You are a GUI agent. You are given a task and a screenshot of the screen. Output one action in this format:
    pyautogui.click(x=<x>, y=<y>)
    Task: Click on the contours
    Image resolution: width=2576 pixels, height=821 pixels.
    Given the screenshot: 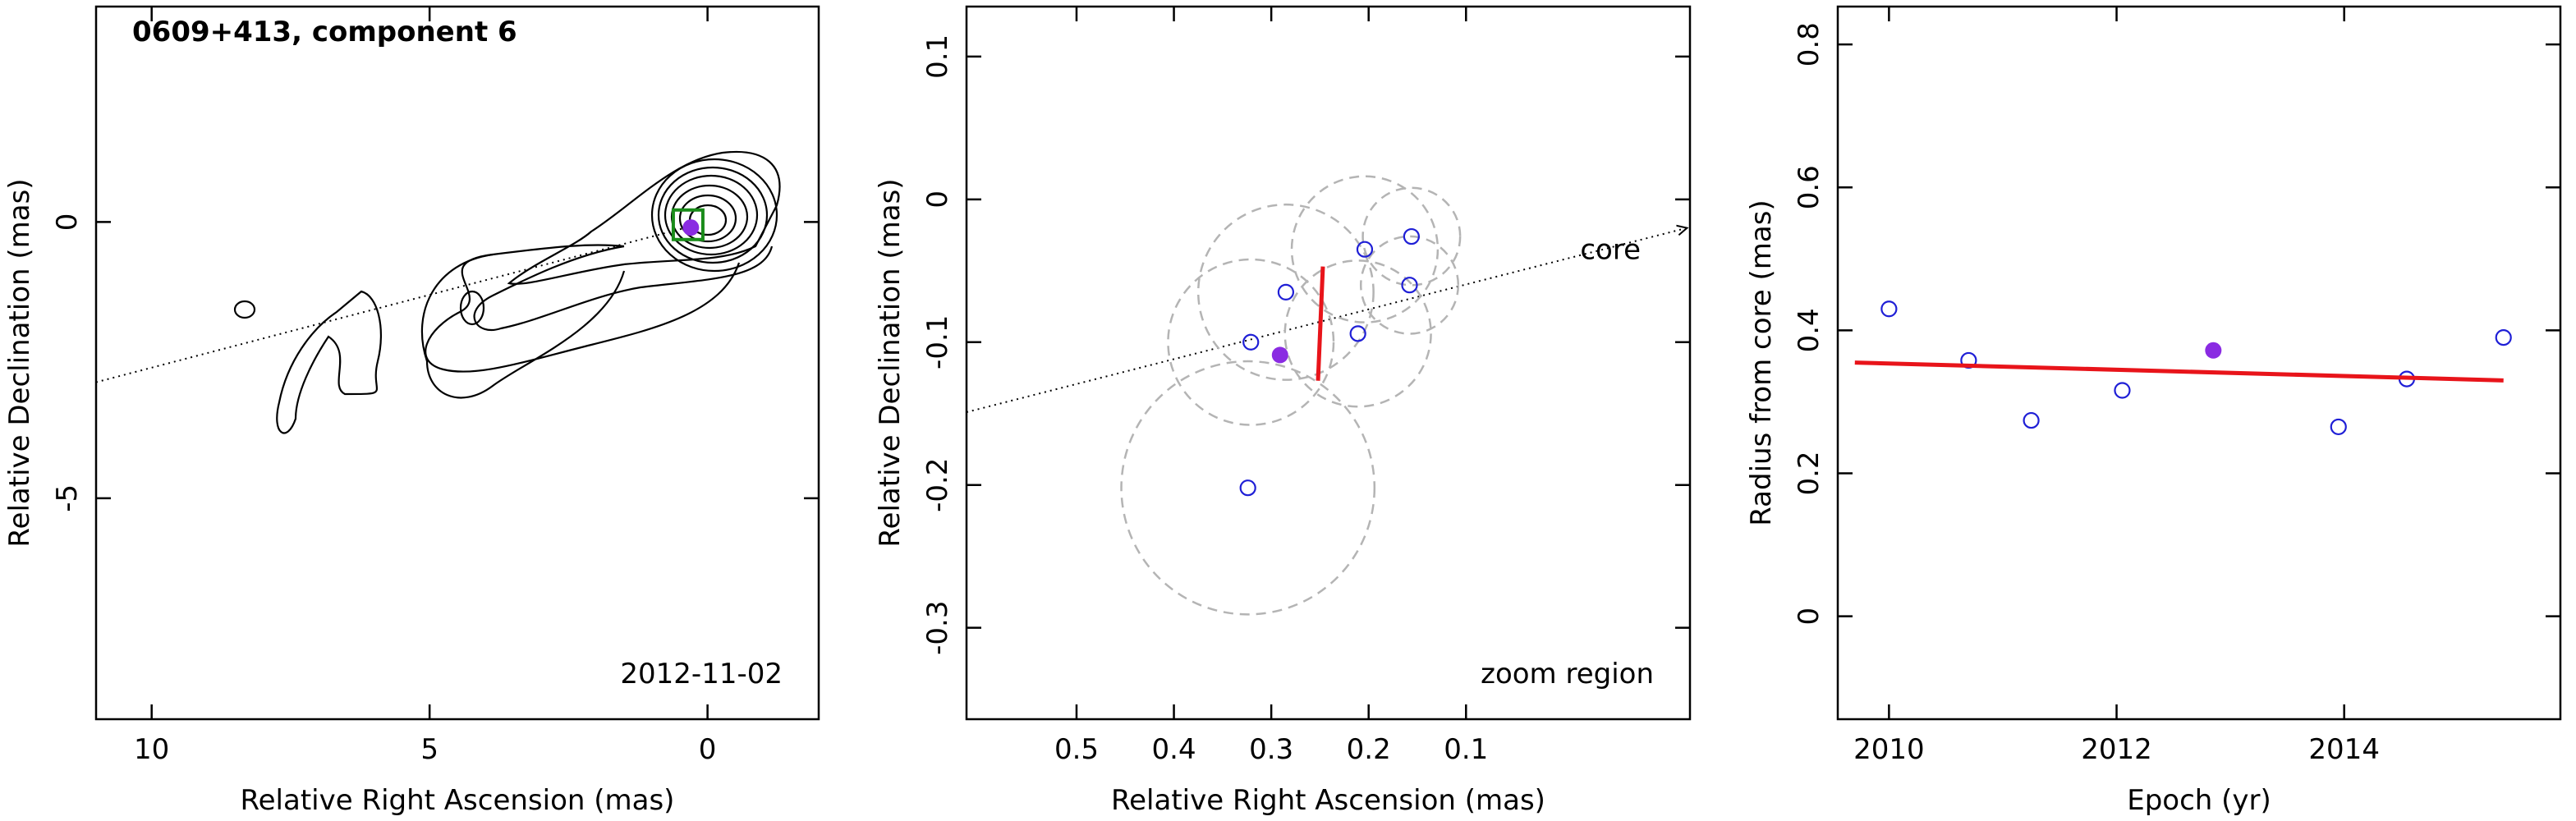 What is the action you would take?
    pyautogui.click(x=507, y=292)
    